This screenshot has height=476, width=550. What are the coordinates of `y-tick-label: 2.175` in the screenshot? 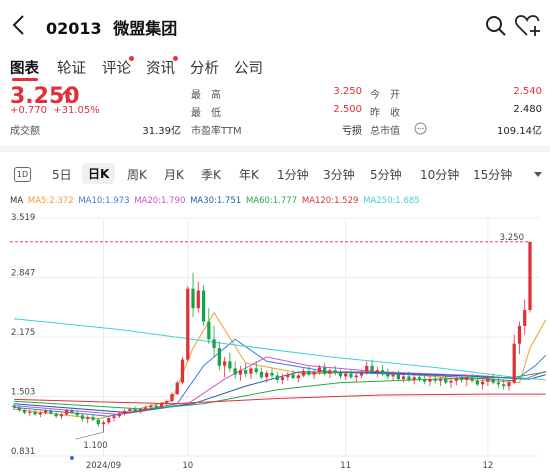 It's located at (23, 333).